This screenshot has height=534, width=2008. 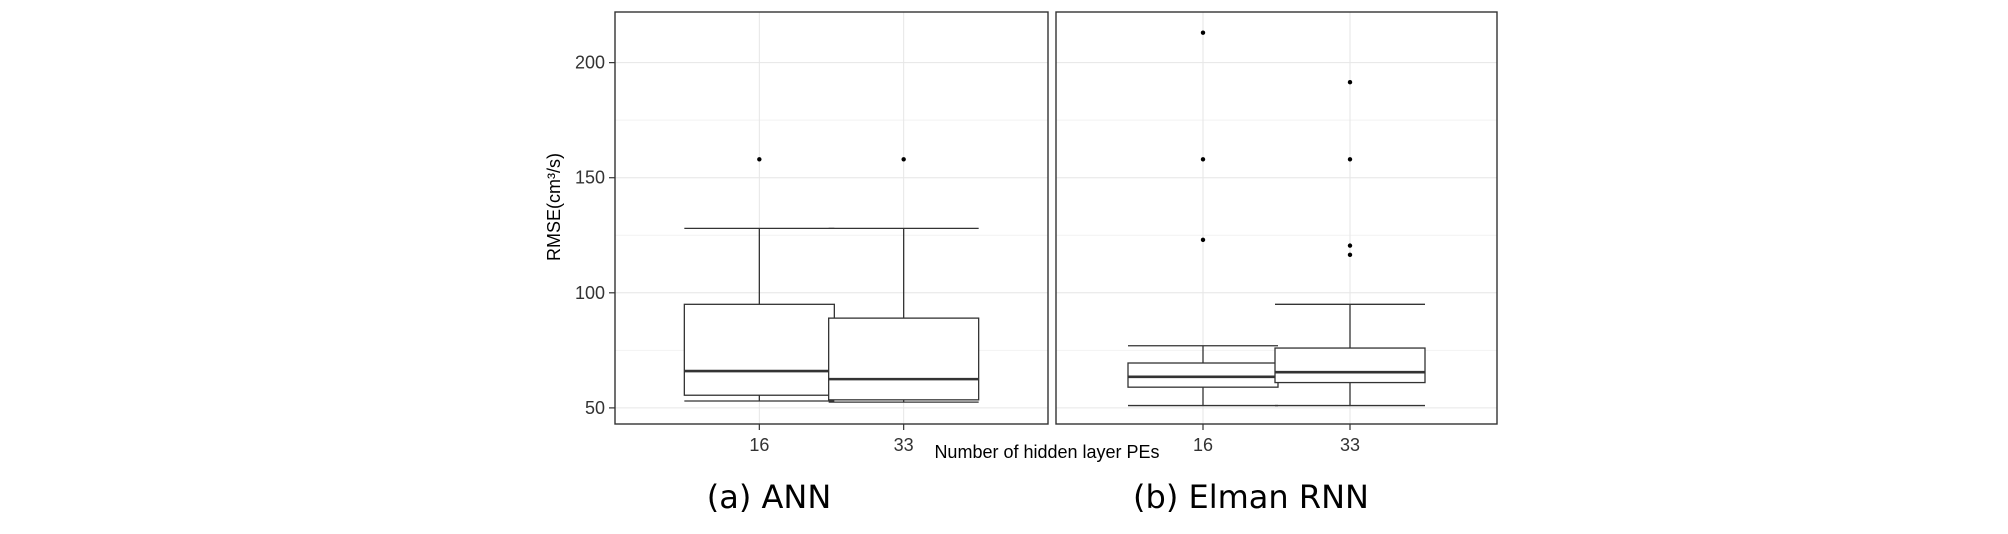 I want to click on panel-a-caption: (a) ANN, so click(x=769, y=497).